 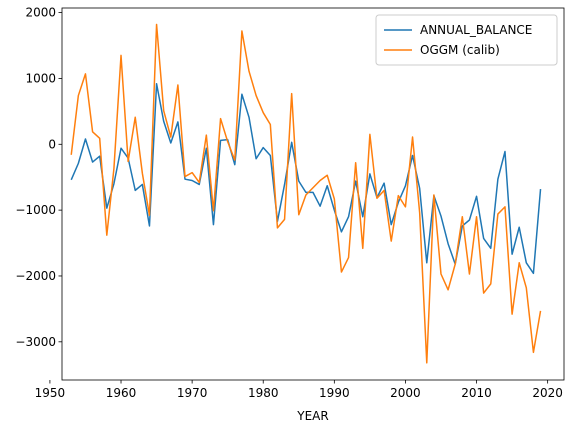 What do you see at coordinates (35, 210) in the screenshot?
I see `y-tick-label: −1000` at bounding box center [35, 210].